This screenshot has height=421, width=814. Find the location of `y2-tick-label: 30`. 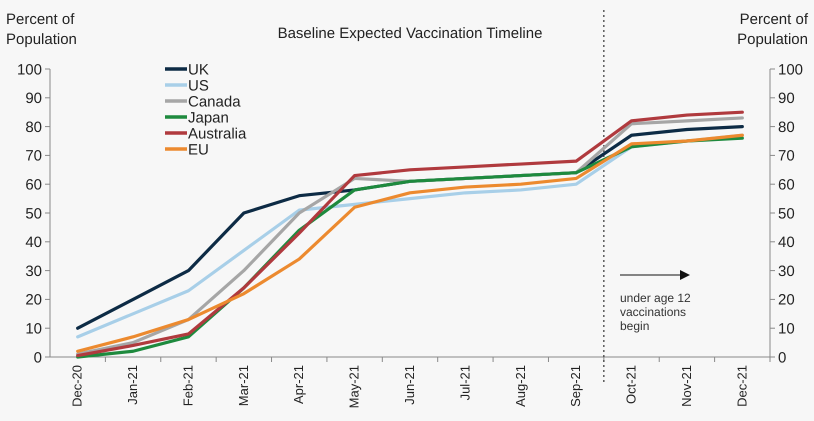

y2-tick-label: 30 is located at coordinates (786, 271).